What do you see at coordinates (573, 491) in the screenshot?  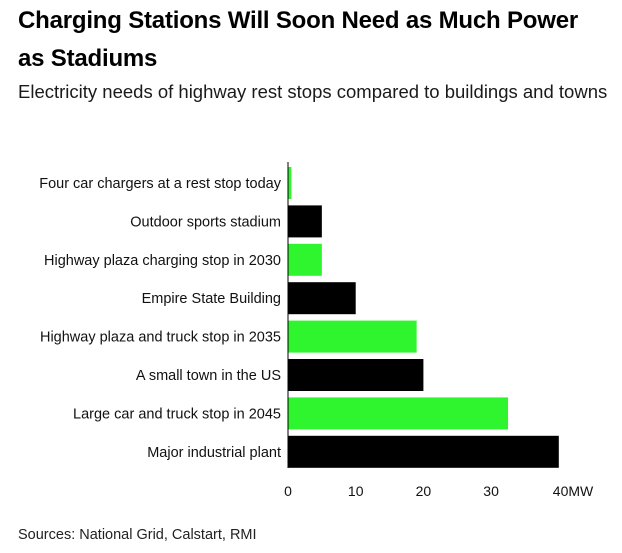 I see `x-tick-label: 40MW` at bounding box center [573, 491].